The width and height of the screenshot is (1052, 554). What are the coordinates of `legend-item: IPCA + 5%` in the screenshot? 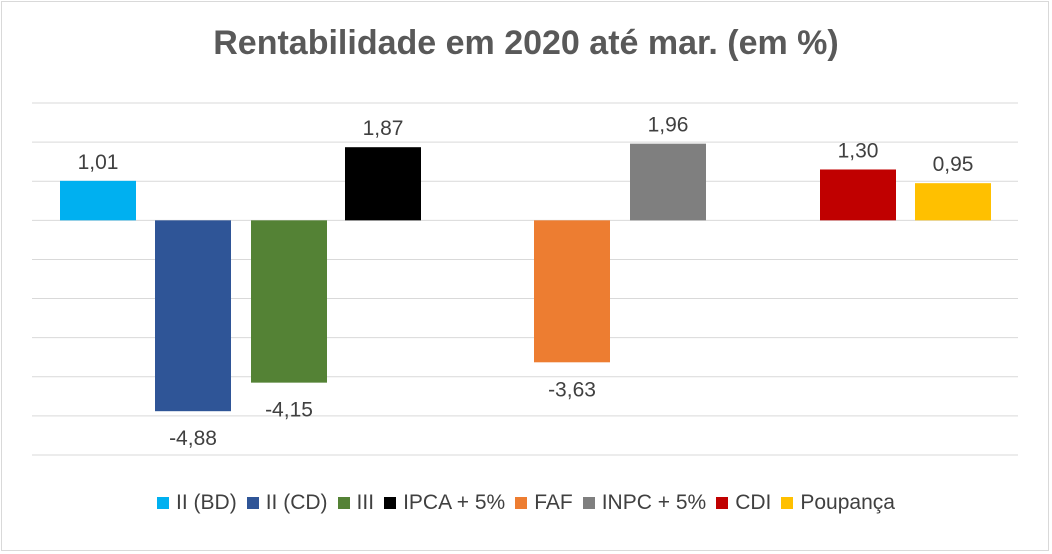 It's located at (444, 503).